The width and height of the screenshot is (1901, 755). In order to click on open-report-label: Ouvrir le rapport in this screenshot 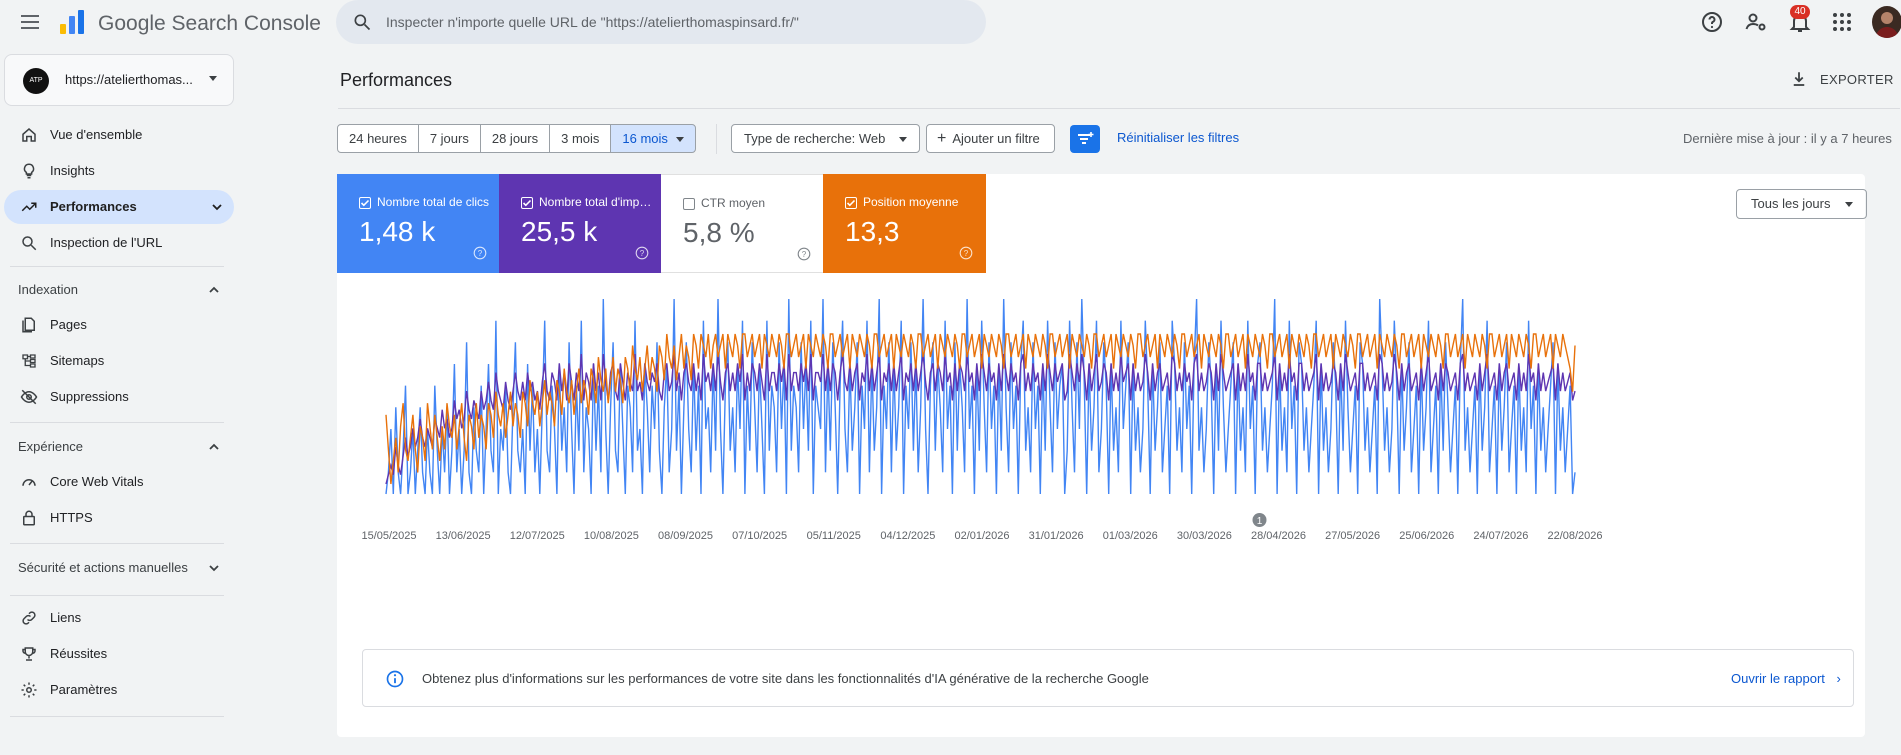, I will do `click(1778, 678)`.